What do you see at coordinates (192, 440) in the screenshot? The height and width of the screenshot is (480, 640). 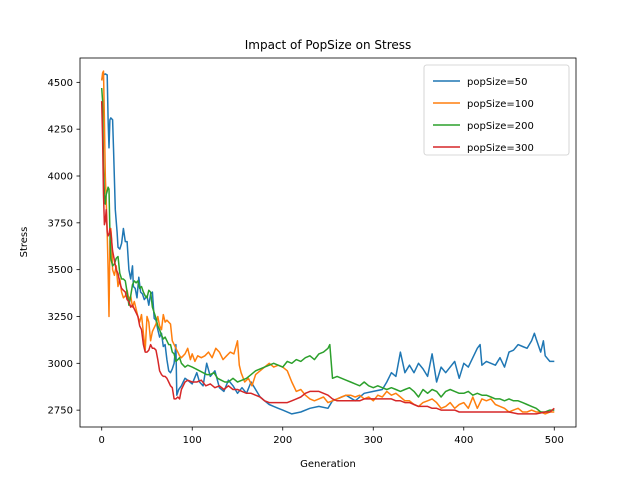 I see `x-tick-label: 100` at bounding box center [192, 440].